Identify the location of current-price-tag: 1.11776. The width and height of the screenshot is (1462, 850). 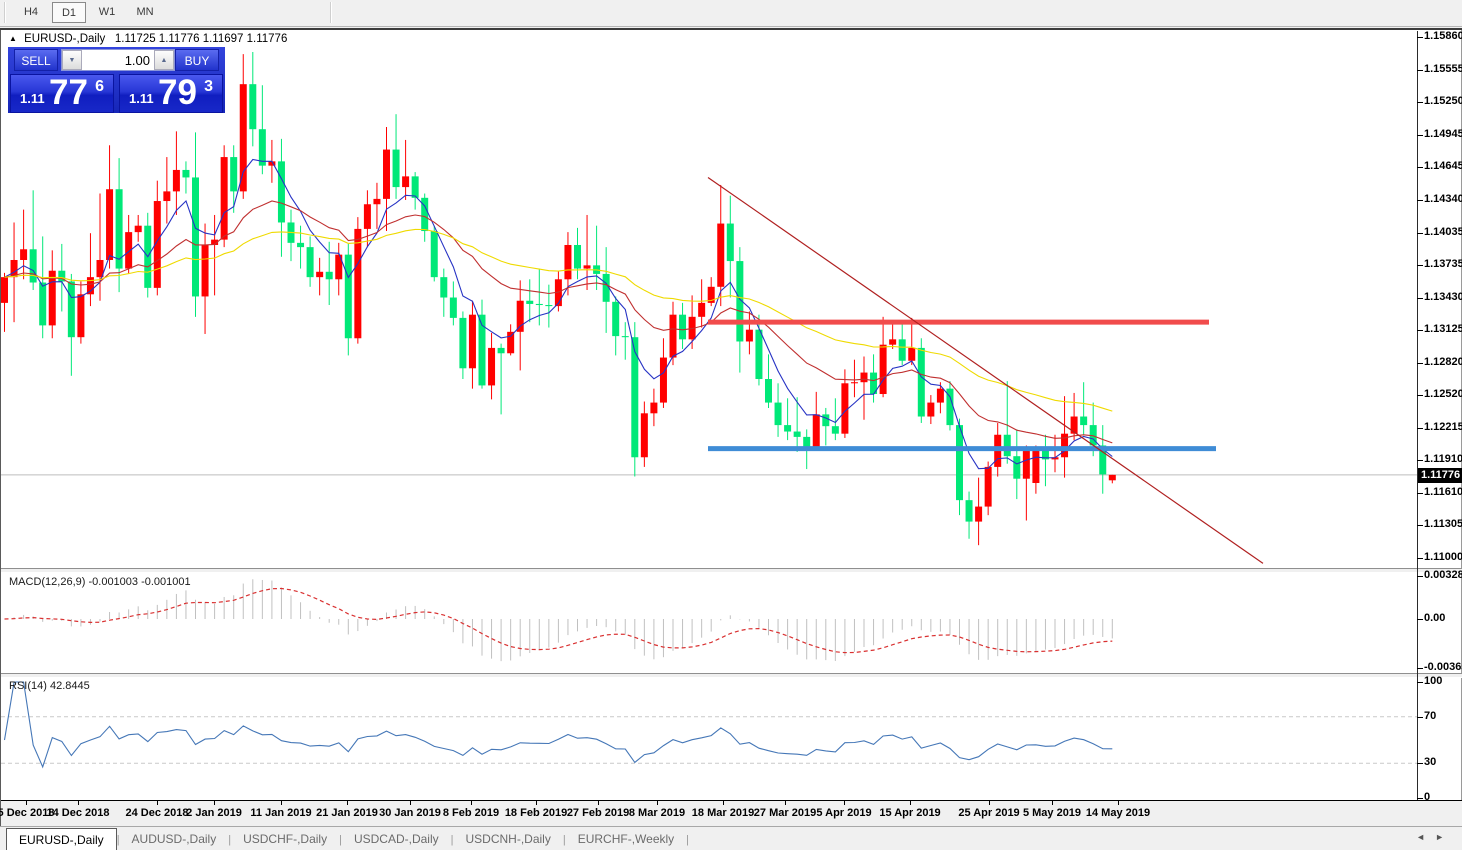
(1440, 475).